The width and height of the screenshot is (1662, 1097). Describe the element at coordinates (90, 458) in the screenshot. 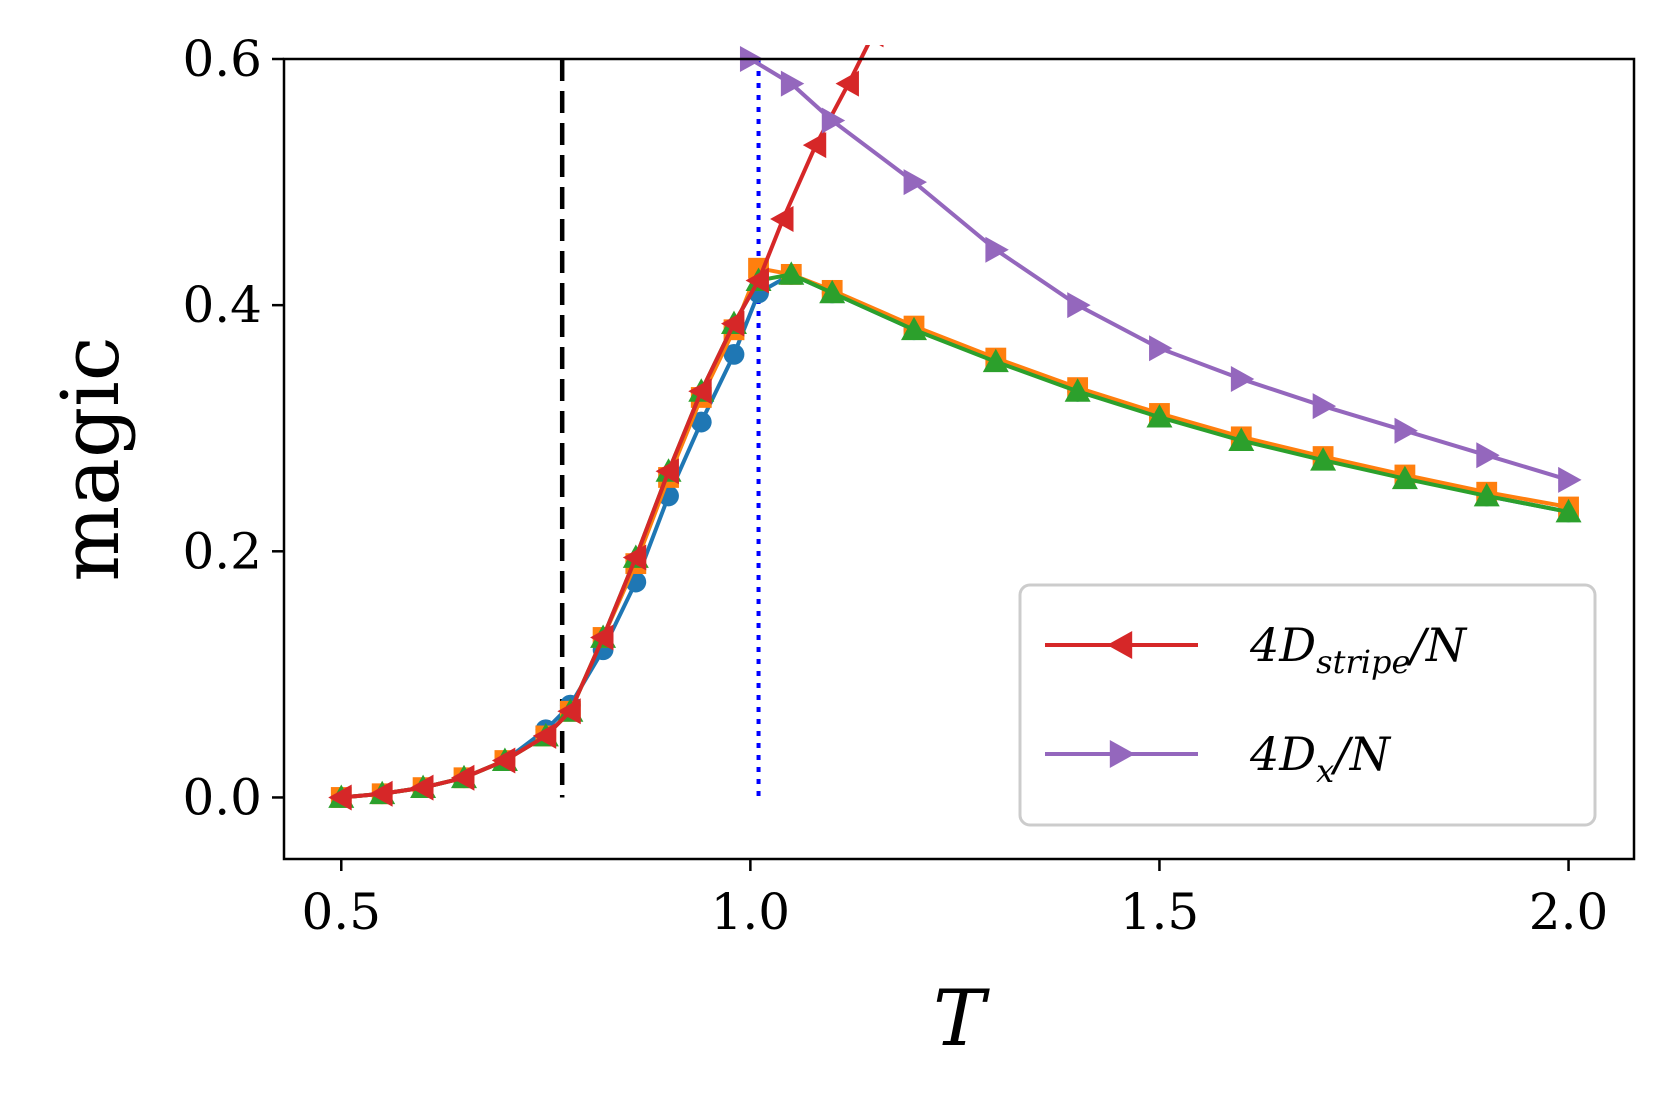

I see `y-axis-title: magic` at that location.